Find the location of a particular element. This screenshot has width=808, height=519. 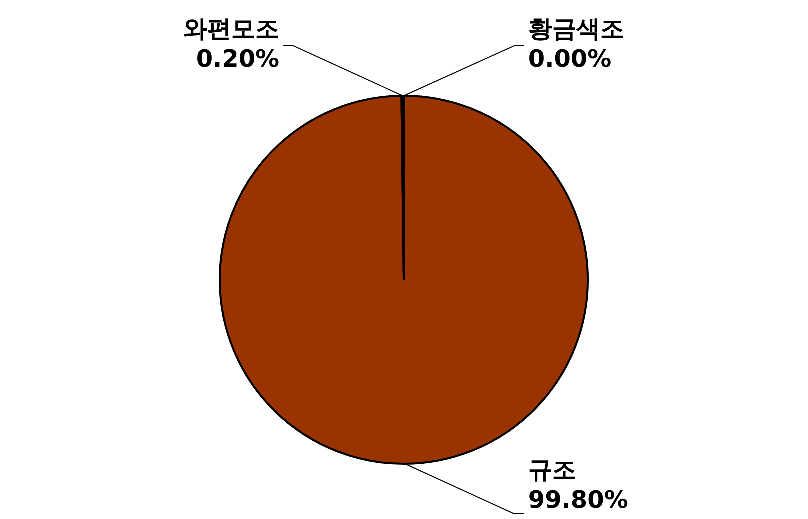

slice-label: 와편모조 is located at coordinates (232, 29).